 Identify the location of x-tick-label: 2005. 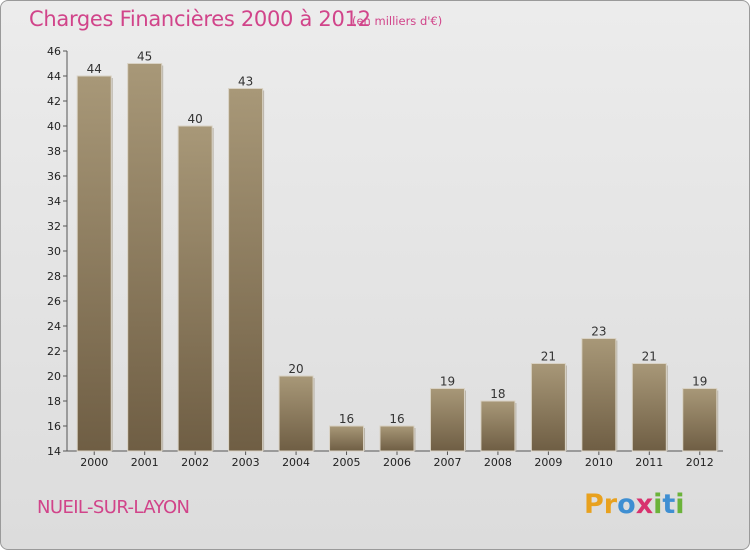
(347, 462).